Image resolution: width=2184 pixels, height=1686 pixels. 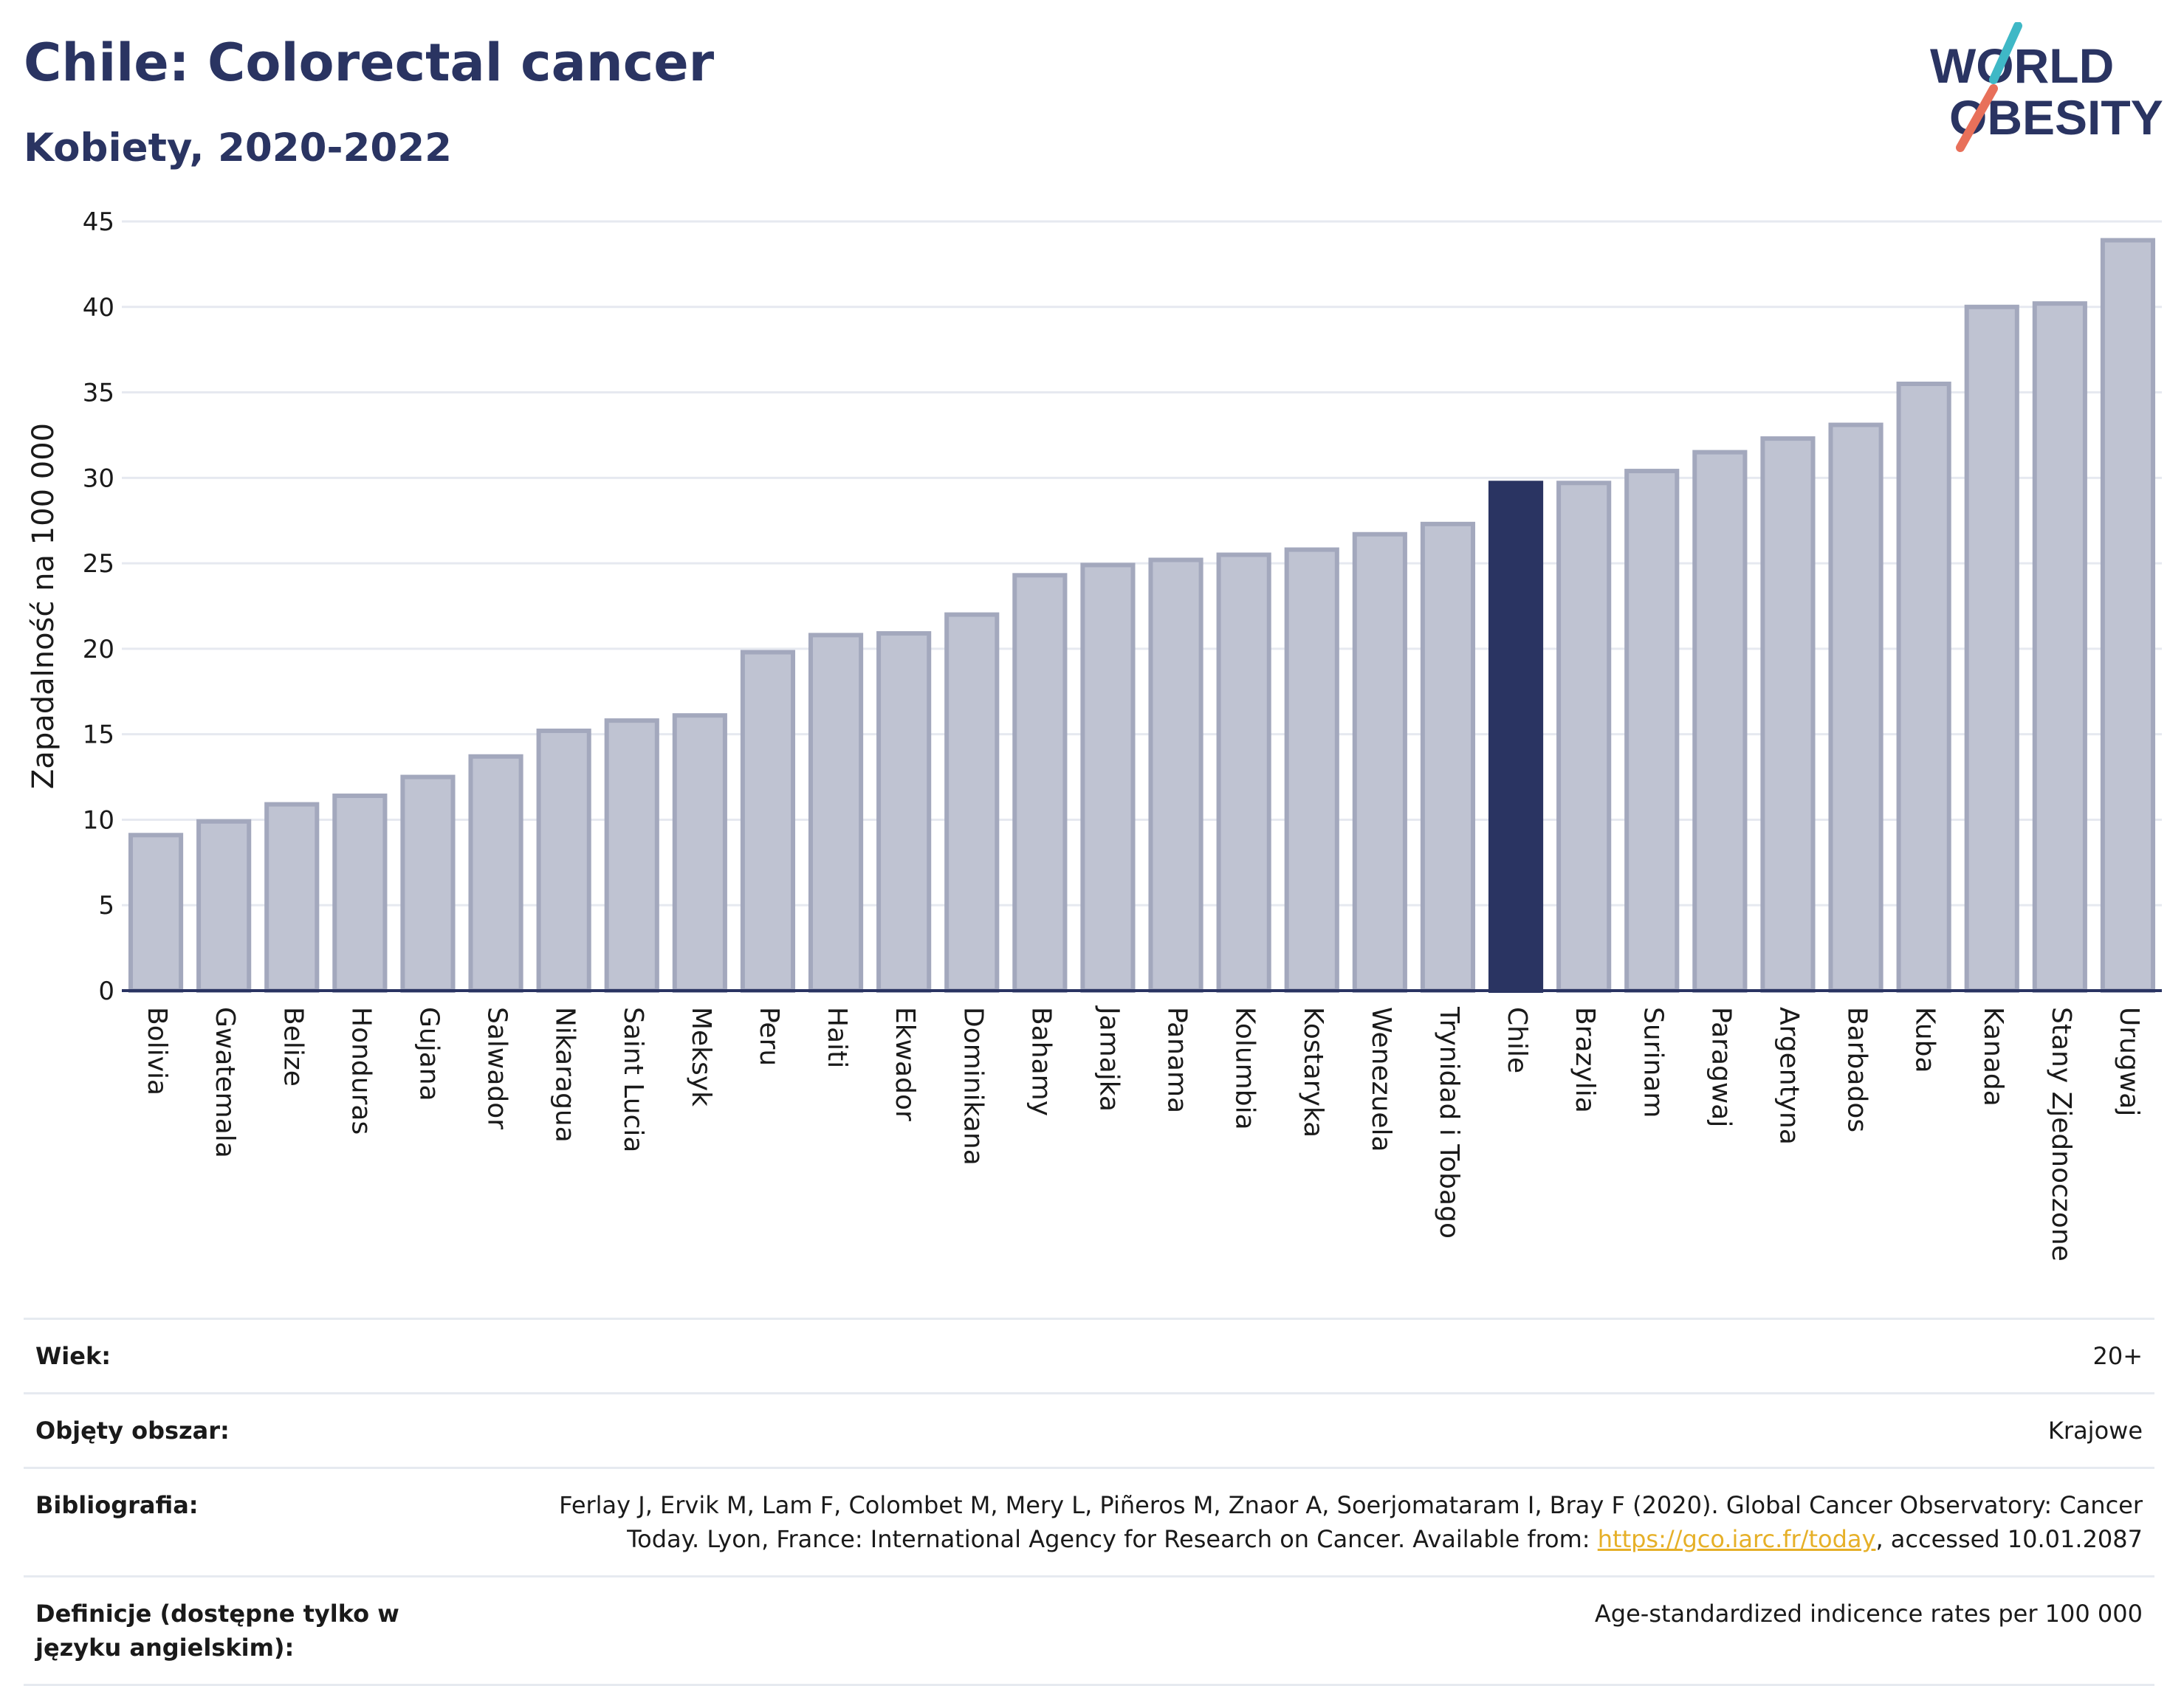 I want to click on x-tick-label: Panama, so click(x=1177, y=1060).